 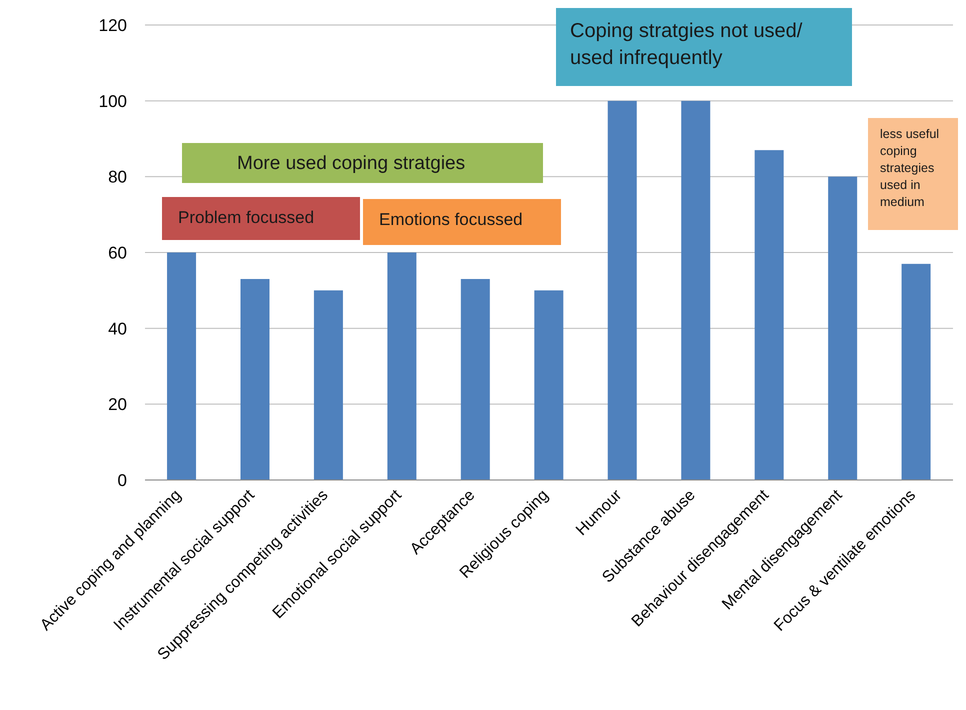 What do you see at coordinates (913, 174) in the screenshot?
I see `label-box: less useful coping strategies used in medium` at bounding box center [913, 174].